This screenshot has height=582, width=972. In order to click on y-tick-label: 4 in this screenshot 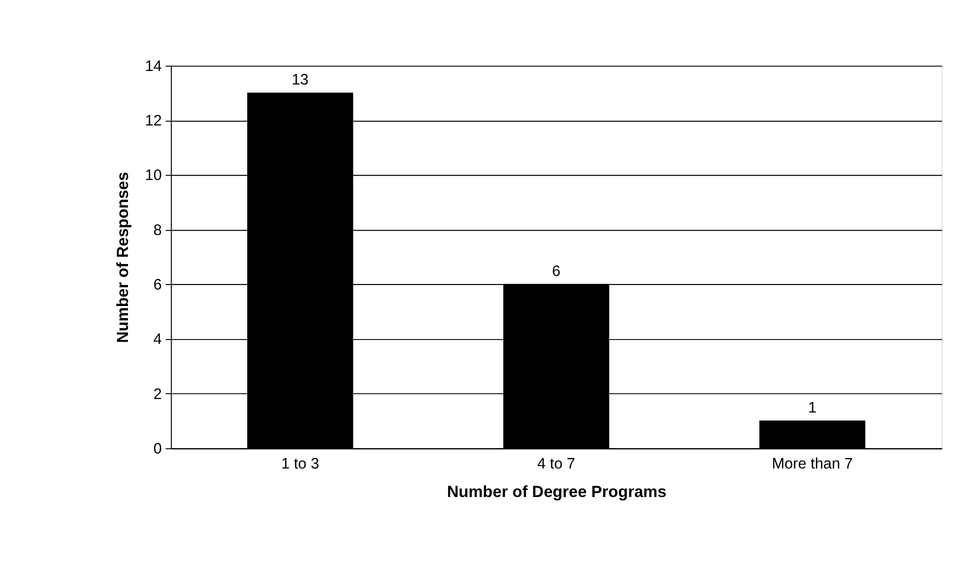, I will do `click(157, 339)`.